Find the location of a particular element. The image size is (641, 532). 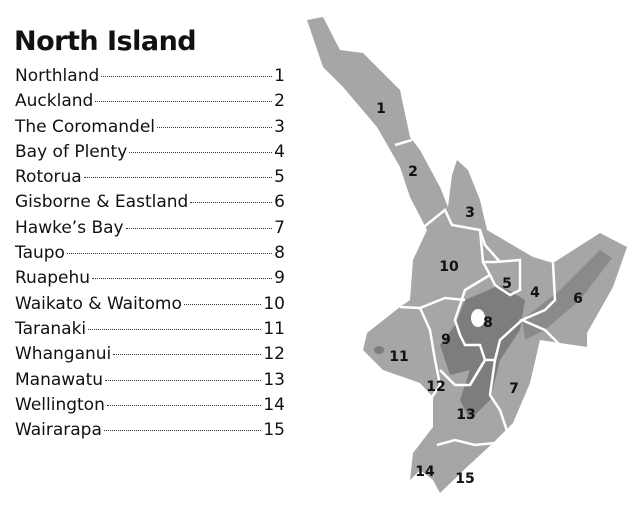

region-number: 9 is located at coordinates (279, 278).